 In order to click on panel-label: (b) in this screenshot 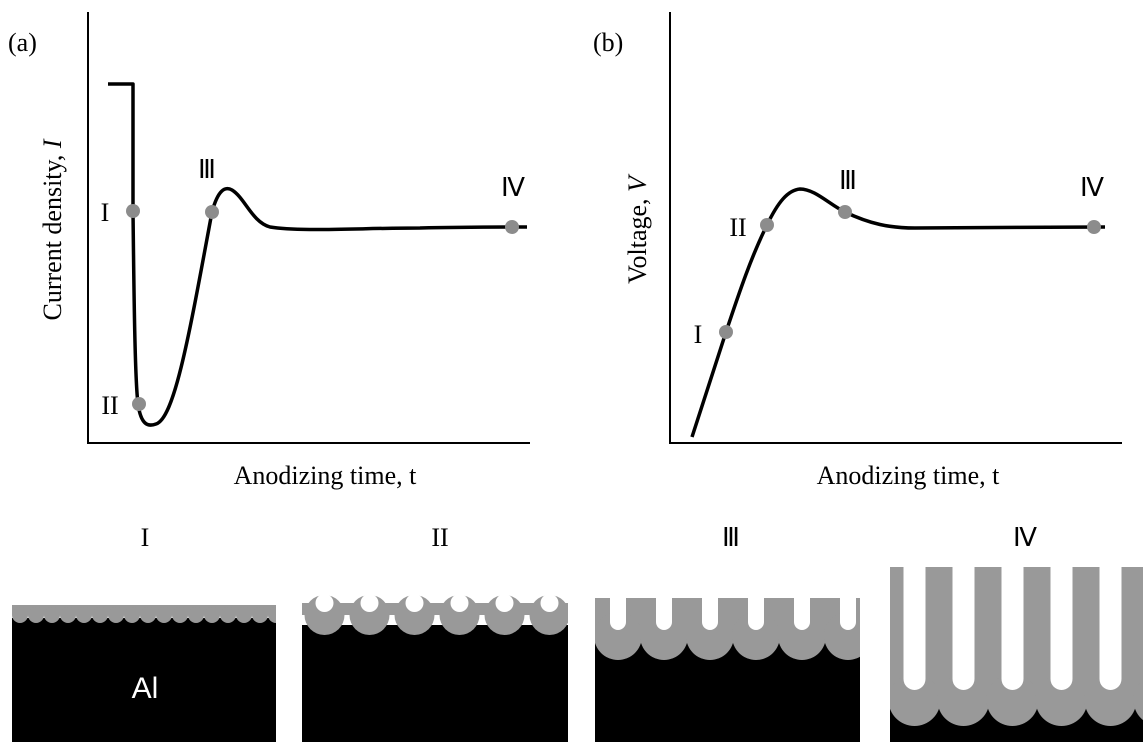, I will do `click(608, 42)`.